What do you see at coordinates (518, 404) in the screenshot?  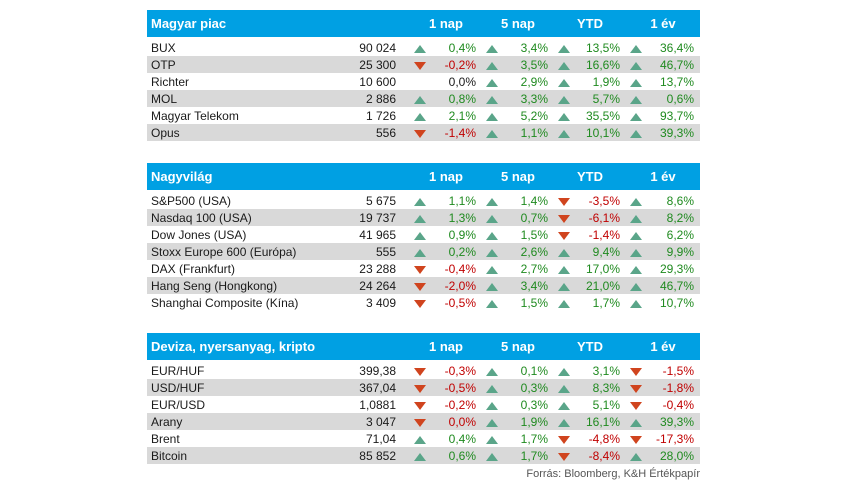 I see `change-cell: 0,3%` at bounding box center [518, 404].